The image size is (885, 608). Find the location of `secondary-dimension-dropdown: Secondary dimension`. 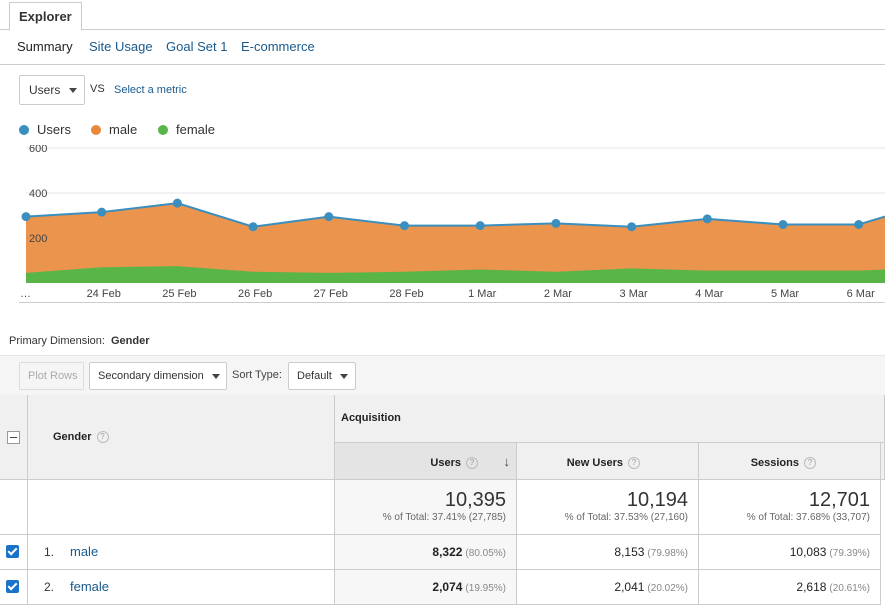

secondary-dimension-dropdown: Secondary dimension is located at coordinates (158, 376).